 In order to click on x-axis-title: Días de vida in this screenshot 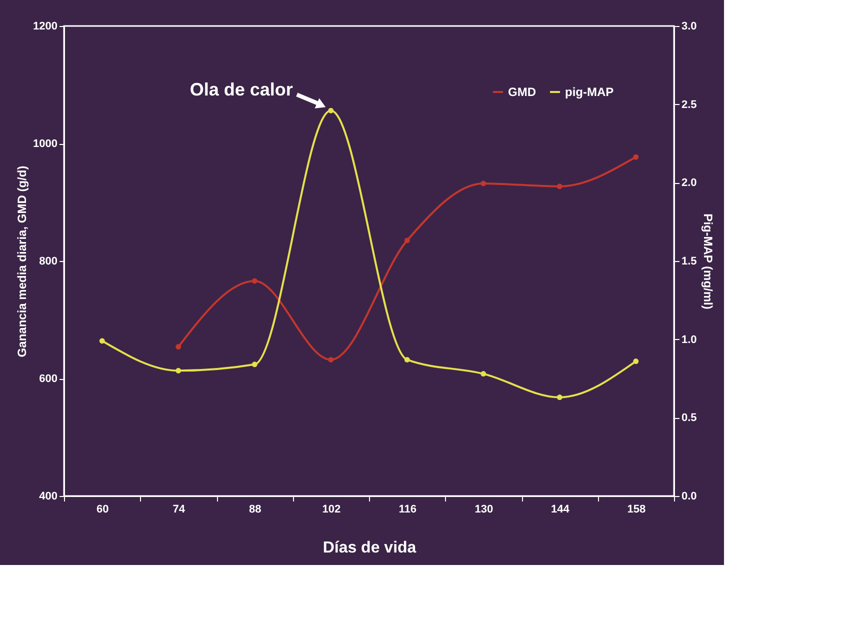, I will do `click(369, 548)`.